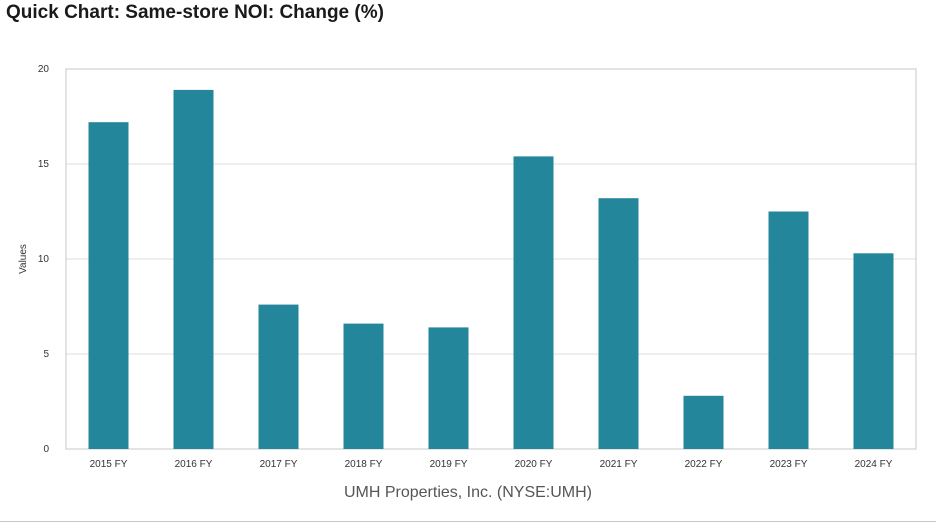  I want to click on x-tick-label: 2019 FY, so click(449, 464).